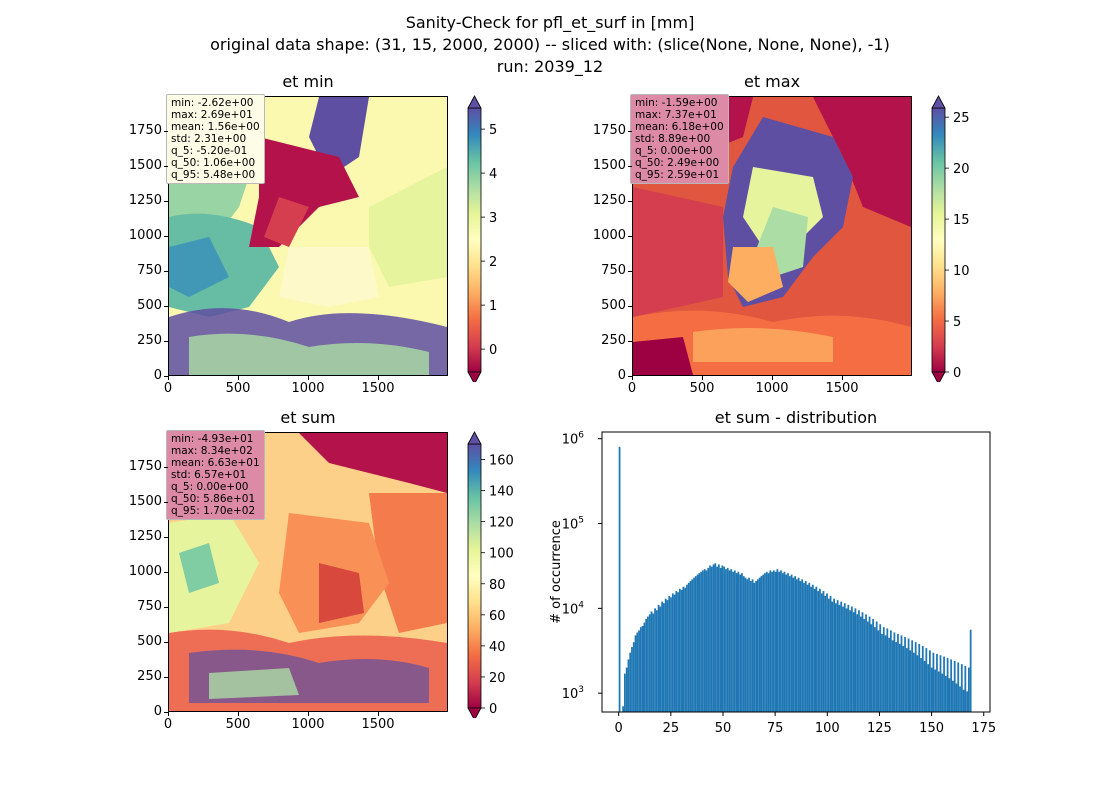 This screenshot has width=1100, height=800. I want to click on y-tick-label: 1750, so click(145, 466).